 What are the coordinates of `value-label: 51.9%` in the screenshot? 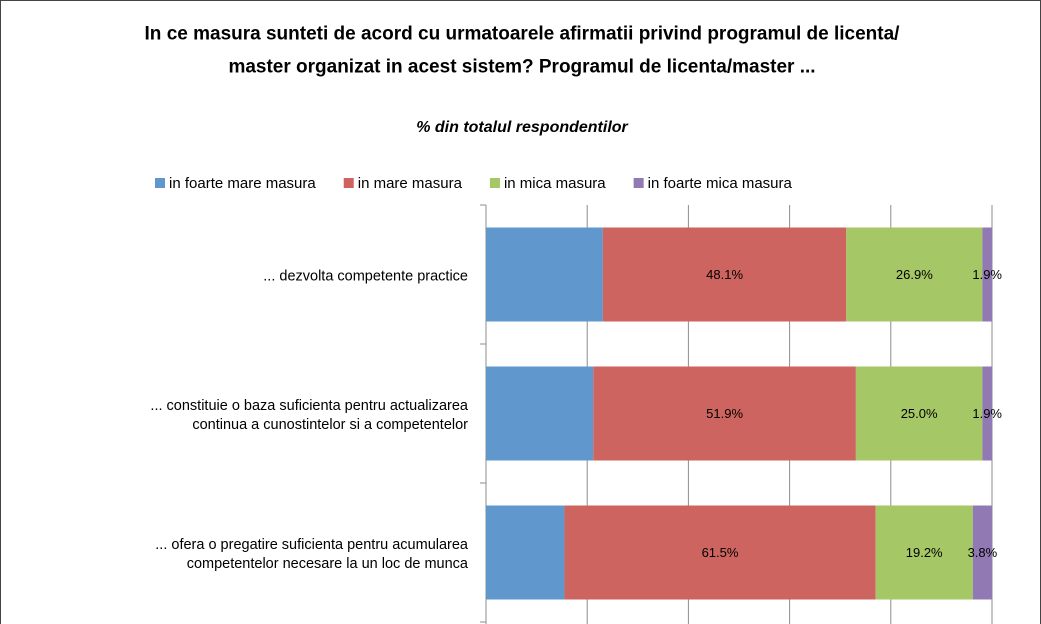 It's located at (724, 413).